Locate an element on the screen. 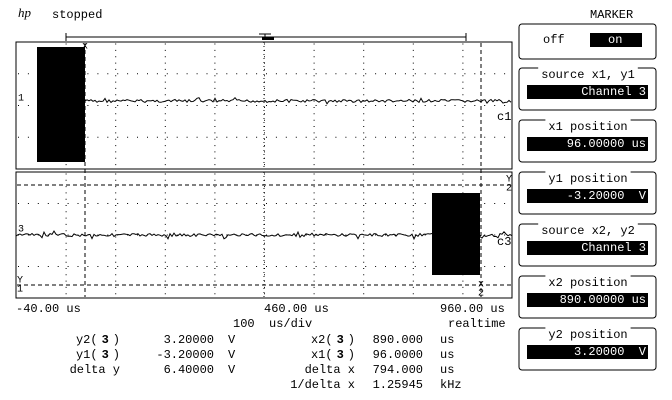 This screenshot has height=400, width=672. label: delta x is located at coordinates (330, 370).